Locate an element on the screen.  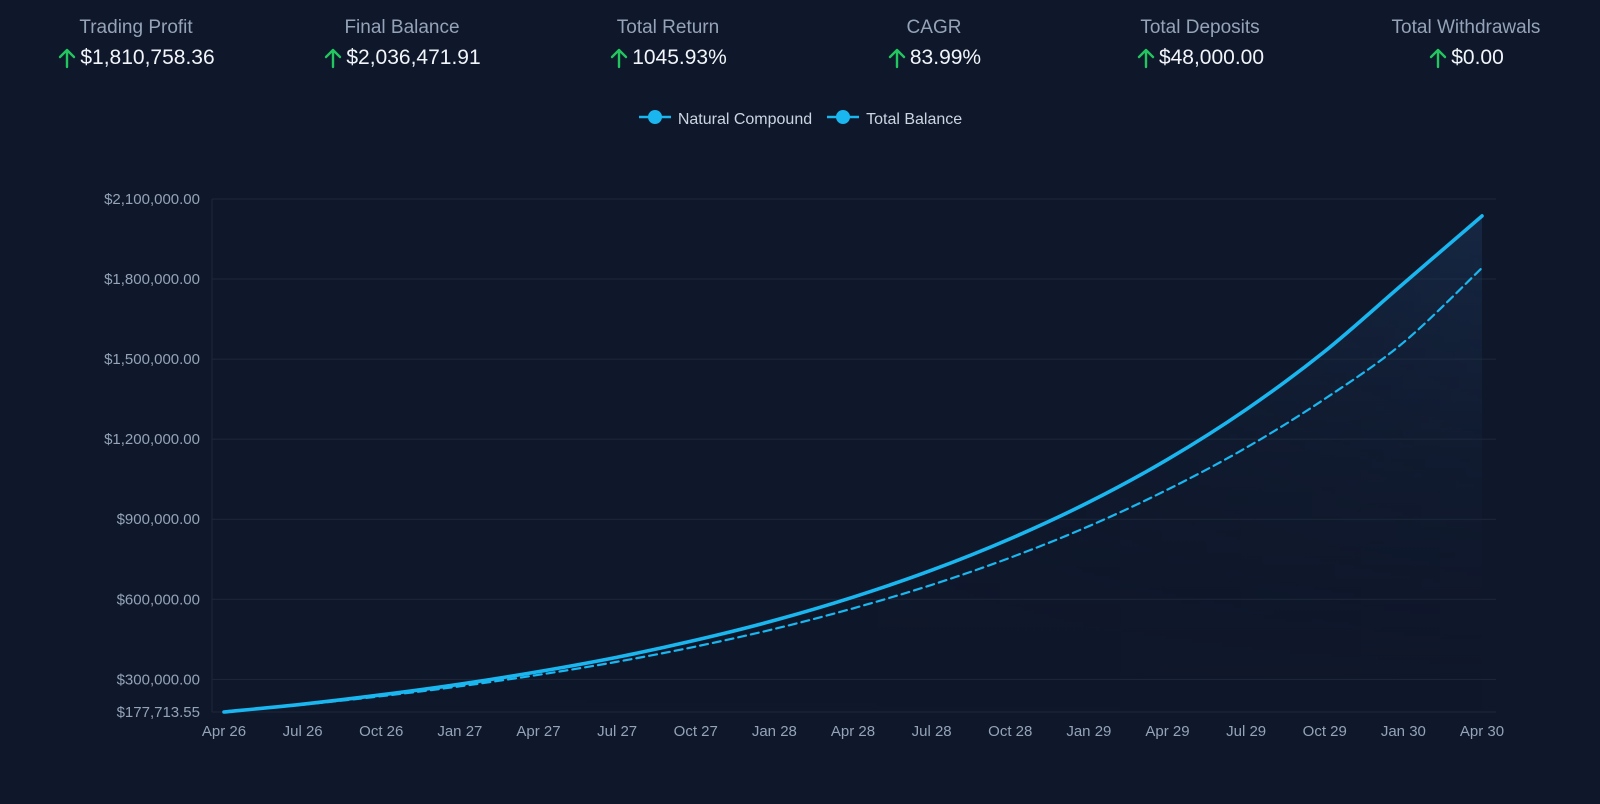
x-tick-label: Jan 29 is located at coordinates (1088, 731).